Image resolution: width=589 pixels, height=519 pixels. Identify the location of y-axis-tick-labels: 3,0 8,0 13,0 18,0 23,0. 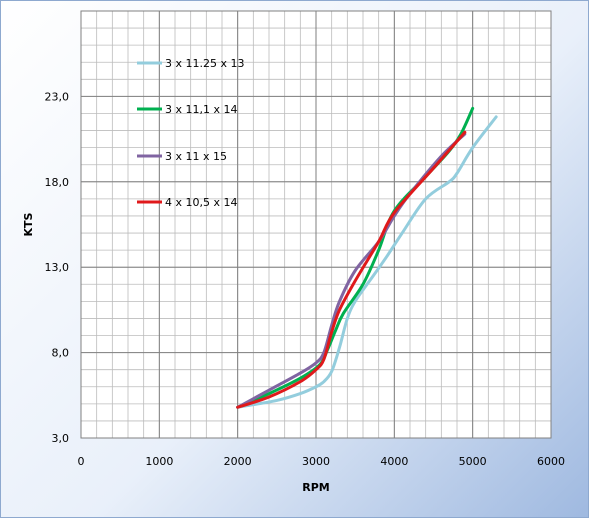
(57, 267).